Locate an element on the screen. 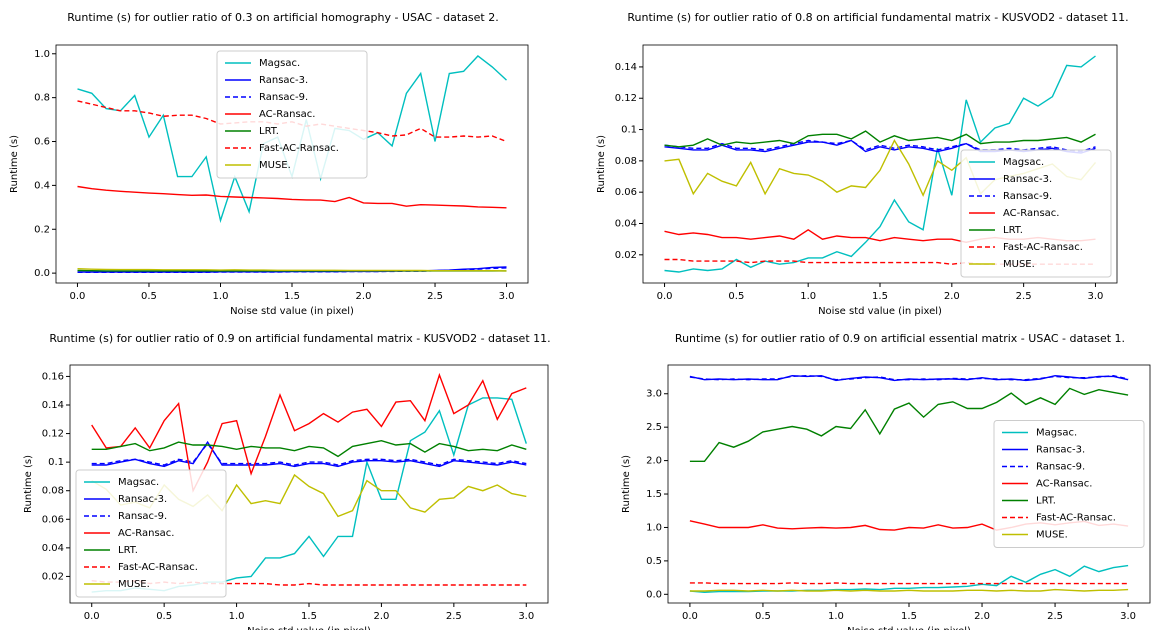 This screenshot has width=1176, height=630. legend-label: Ransac-3. is located at coordinates (283, 80).